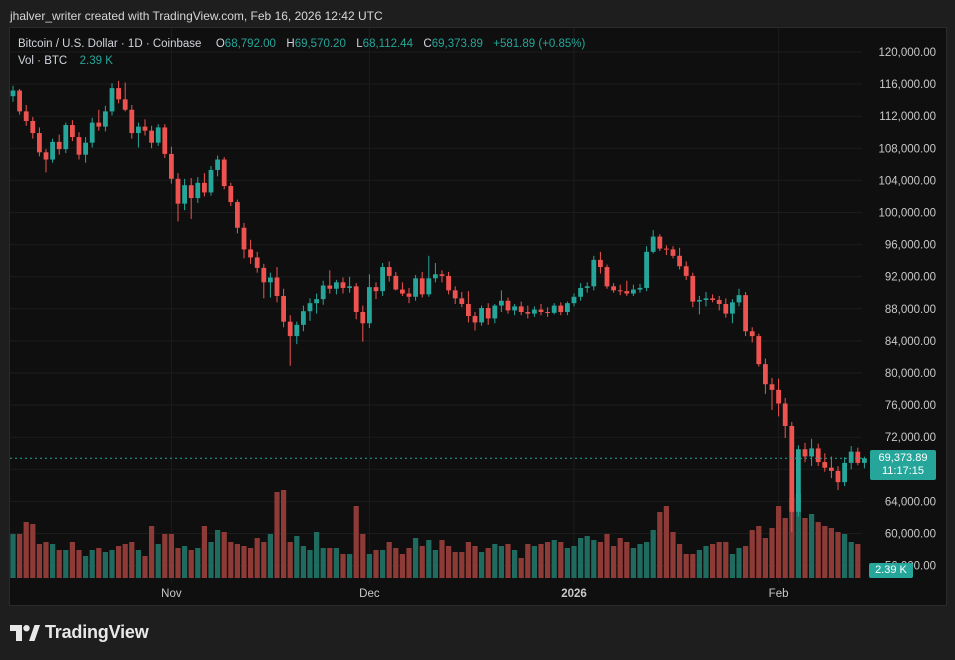  I want to click on y-tick-label: 64,000.00, so click(910, 502).